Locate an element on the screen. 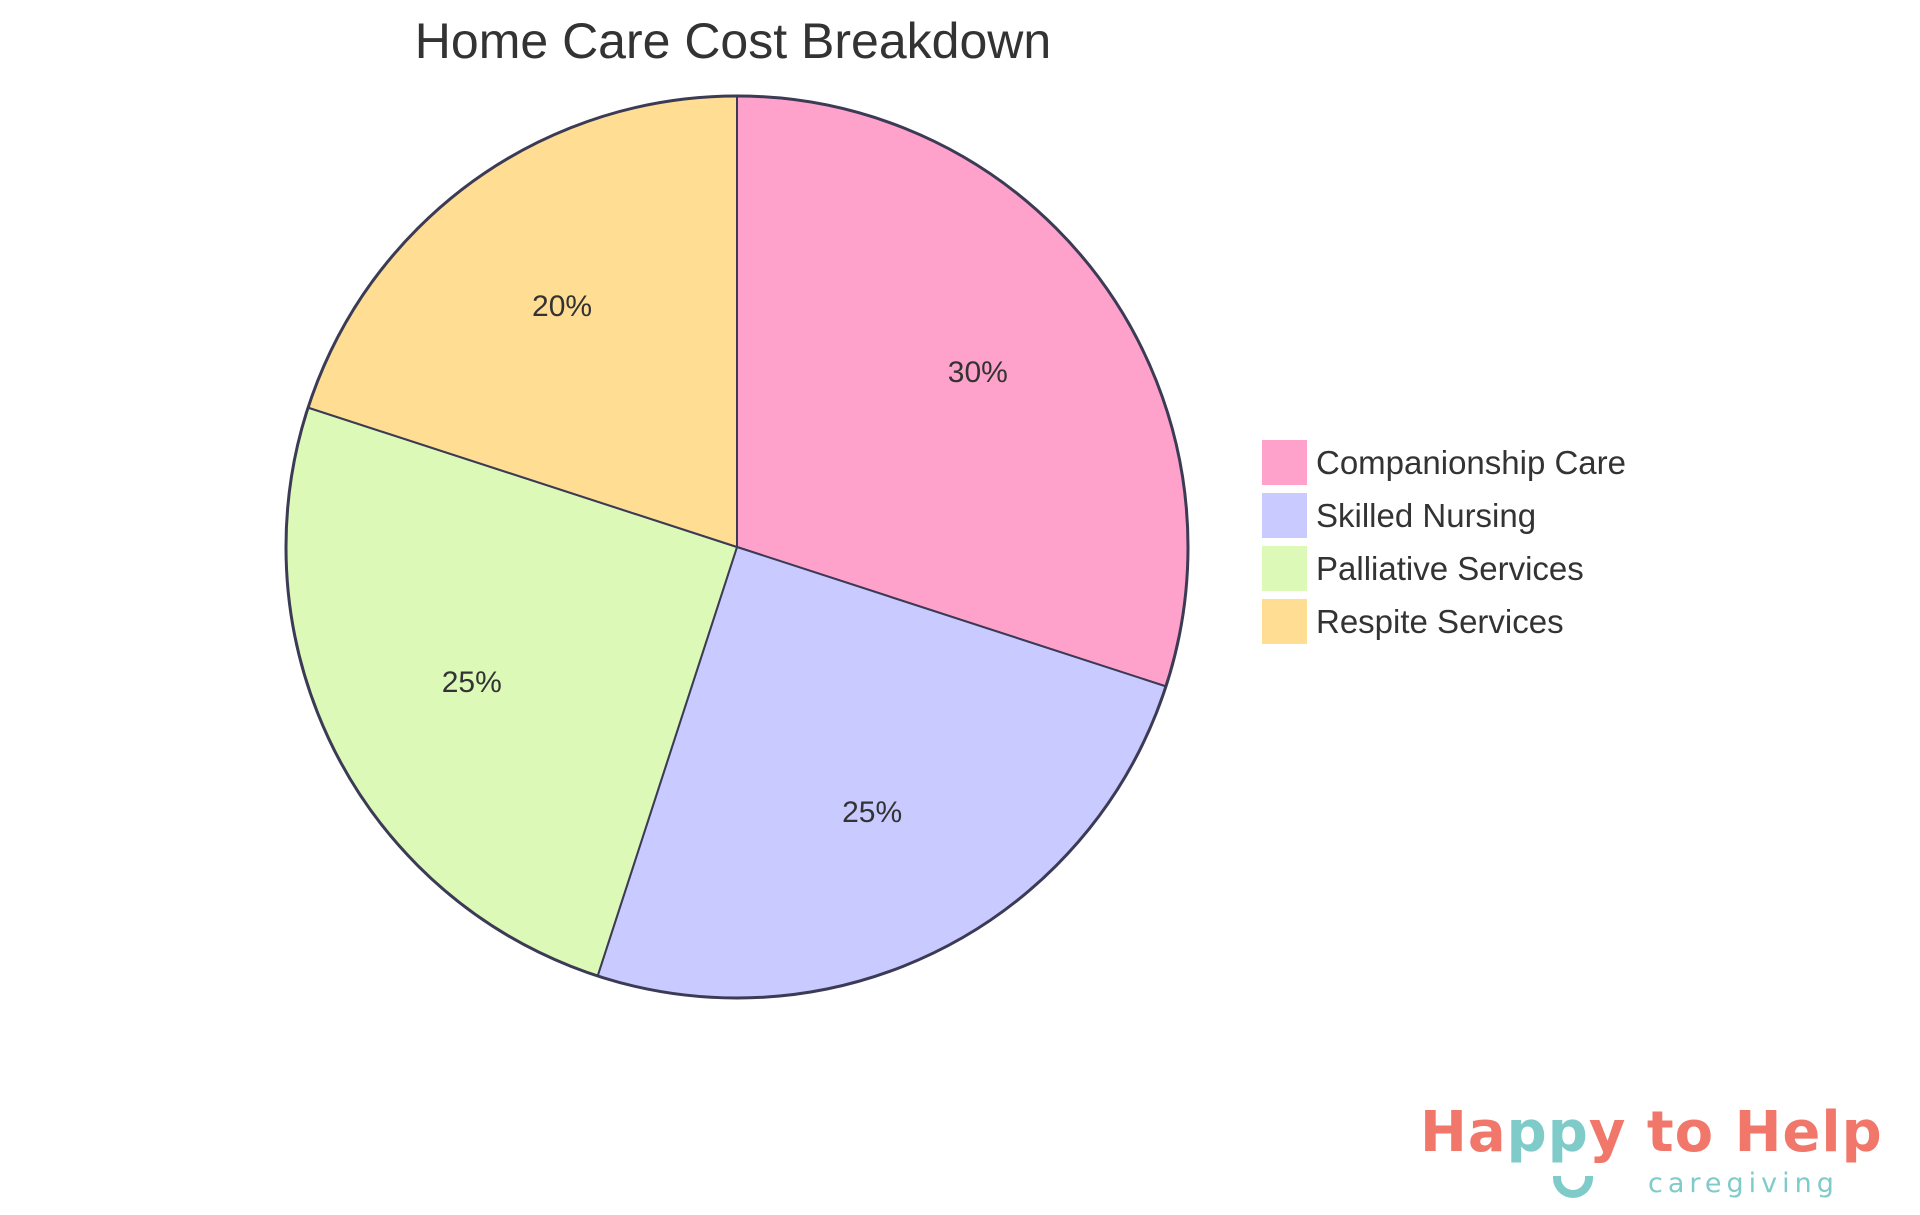 Image resolution: width=1920 pixels, height=1215 pixels. legend-item-palliative-services: Palliative Services is located at coordinates (1423, 568).